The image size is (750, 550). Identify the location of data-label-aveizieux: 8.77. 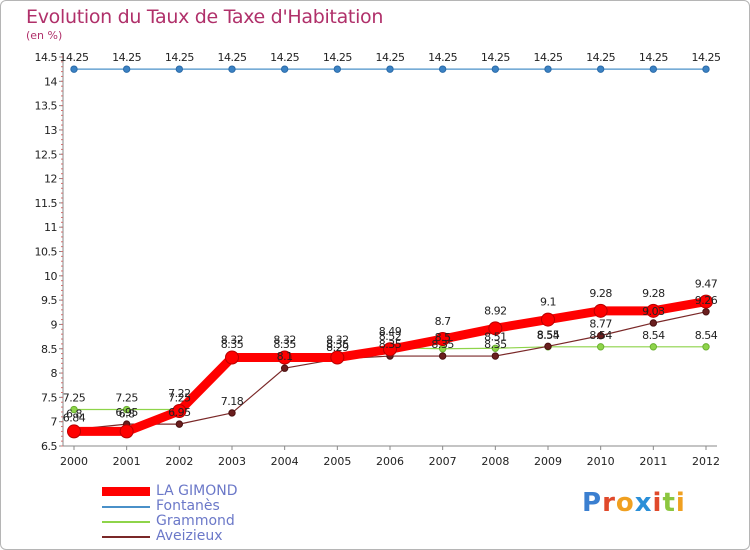
(600, 324).